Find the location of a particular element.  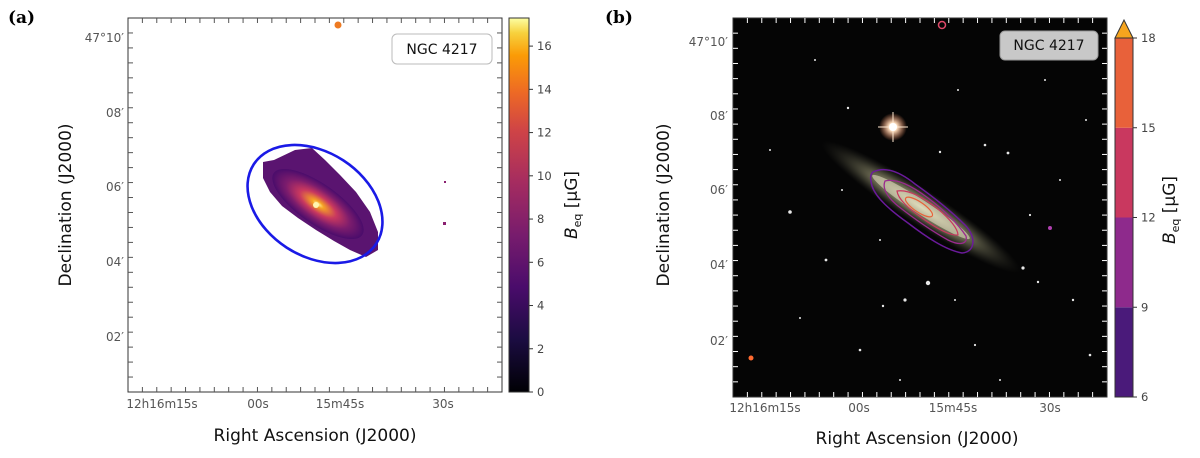

panel-a-colorbar-label: Beq [μG] is located at coordinates (573, 205).